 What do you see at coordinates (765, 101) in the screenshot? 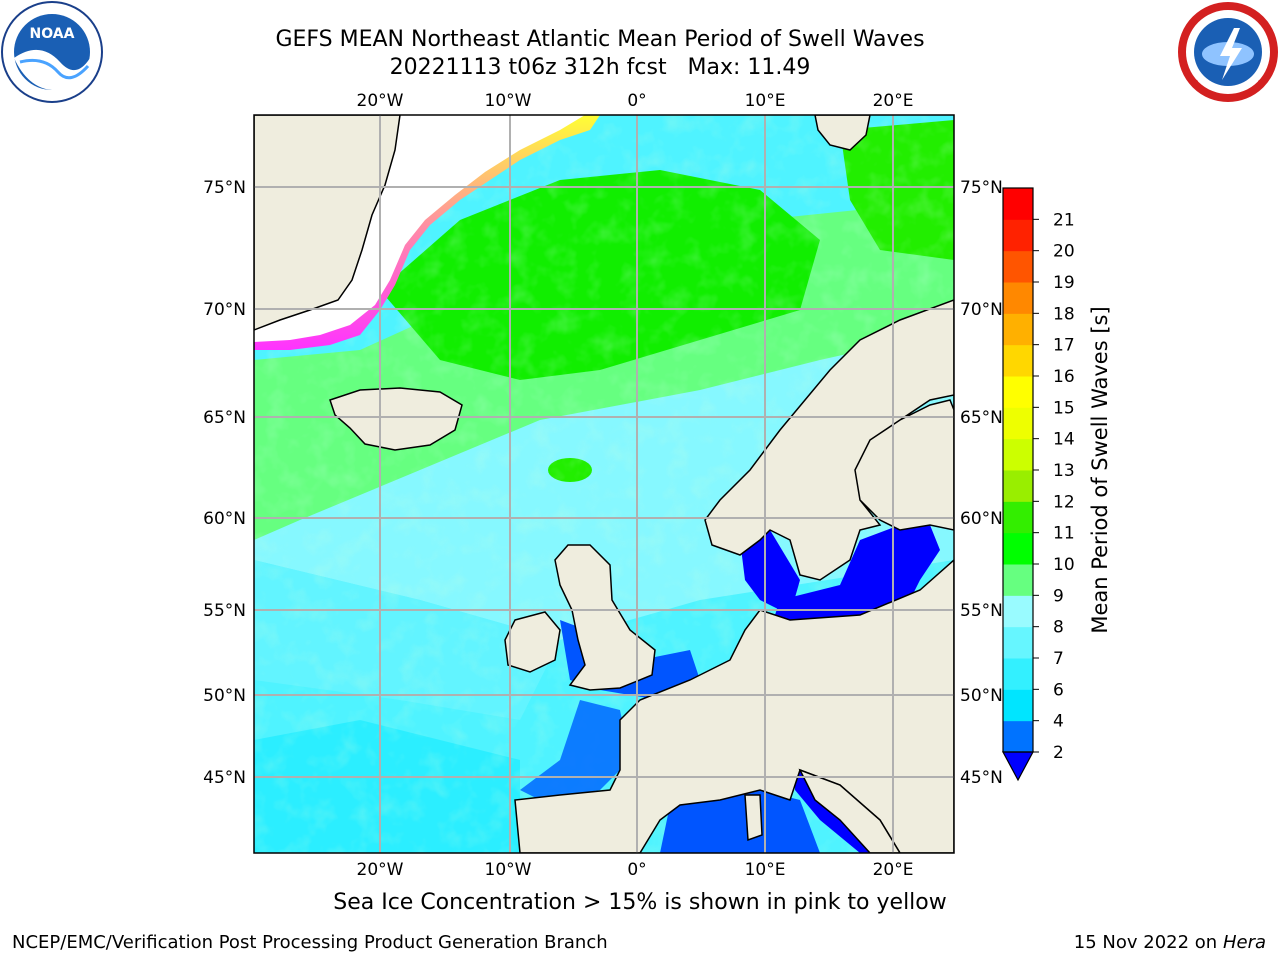
I see `lon-label-10e-top: 10°E` at bounding box center [765, 101].